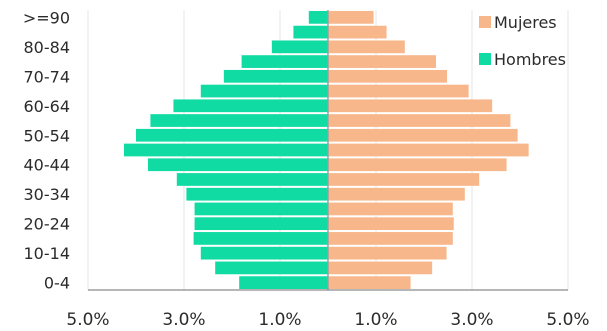 The width and height of the screenshot is (607, 331). I want to click on y-tick-label: 0-4, so click(57, 283).